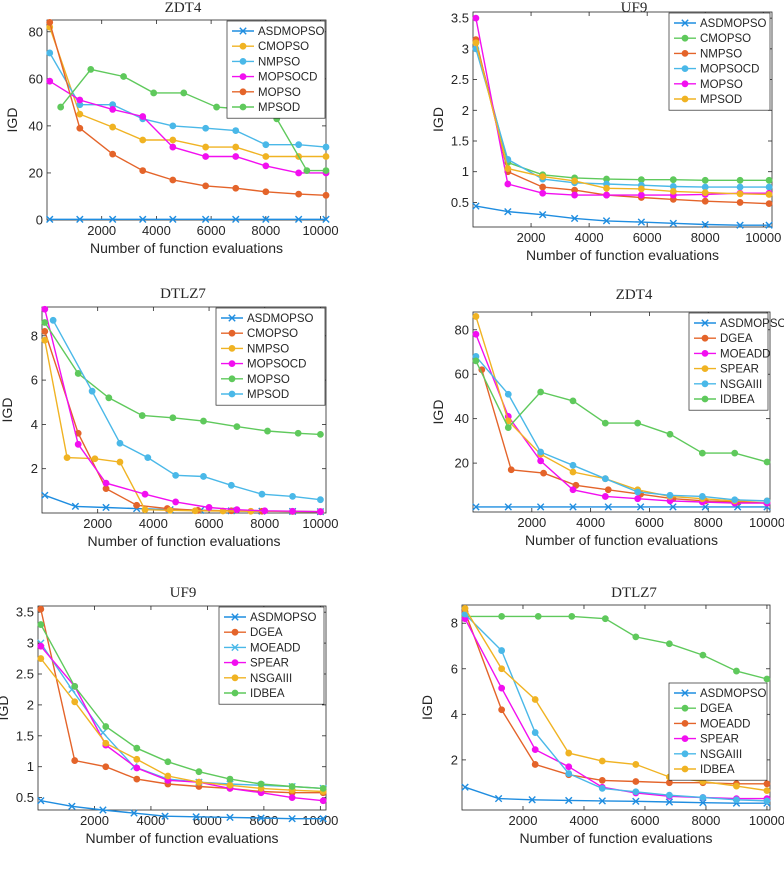  I want to click on x-tick-label: 8000, so click(705, 237).